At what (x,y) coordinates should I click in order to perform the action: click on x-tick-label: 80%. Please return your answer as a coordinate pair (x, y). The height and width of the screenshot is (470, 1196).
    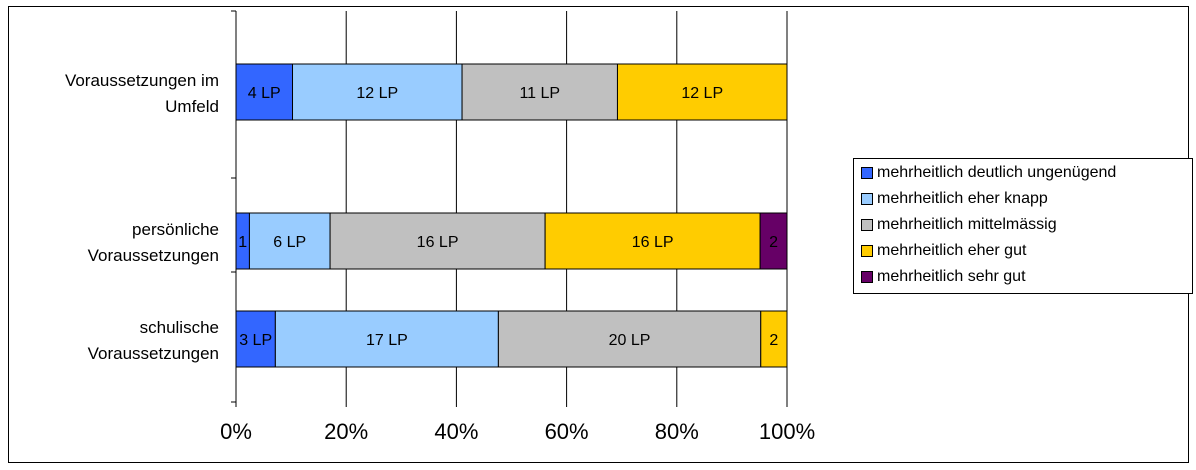
    Looking at the image, I should click on (677, 431).